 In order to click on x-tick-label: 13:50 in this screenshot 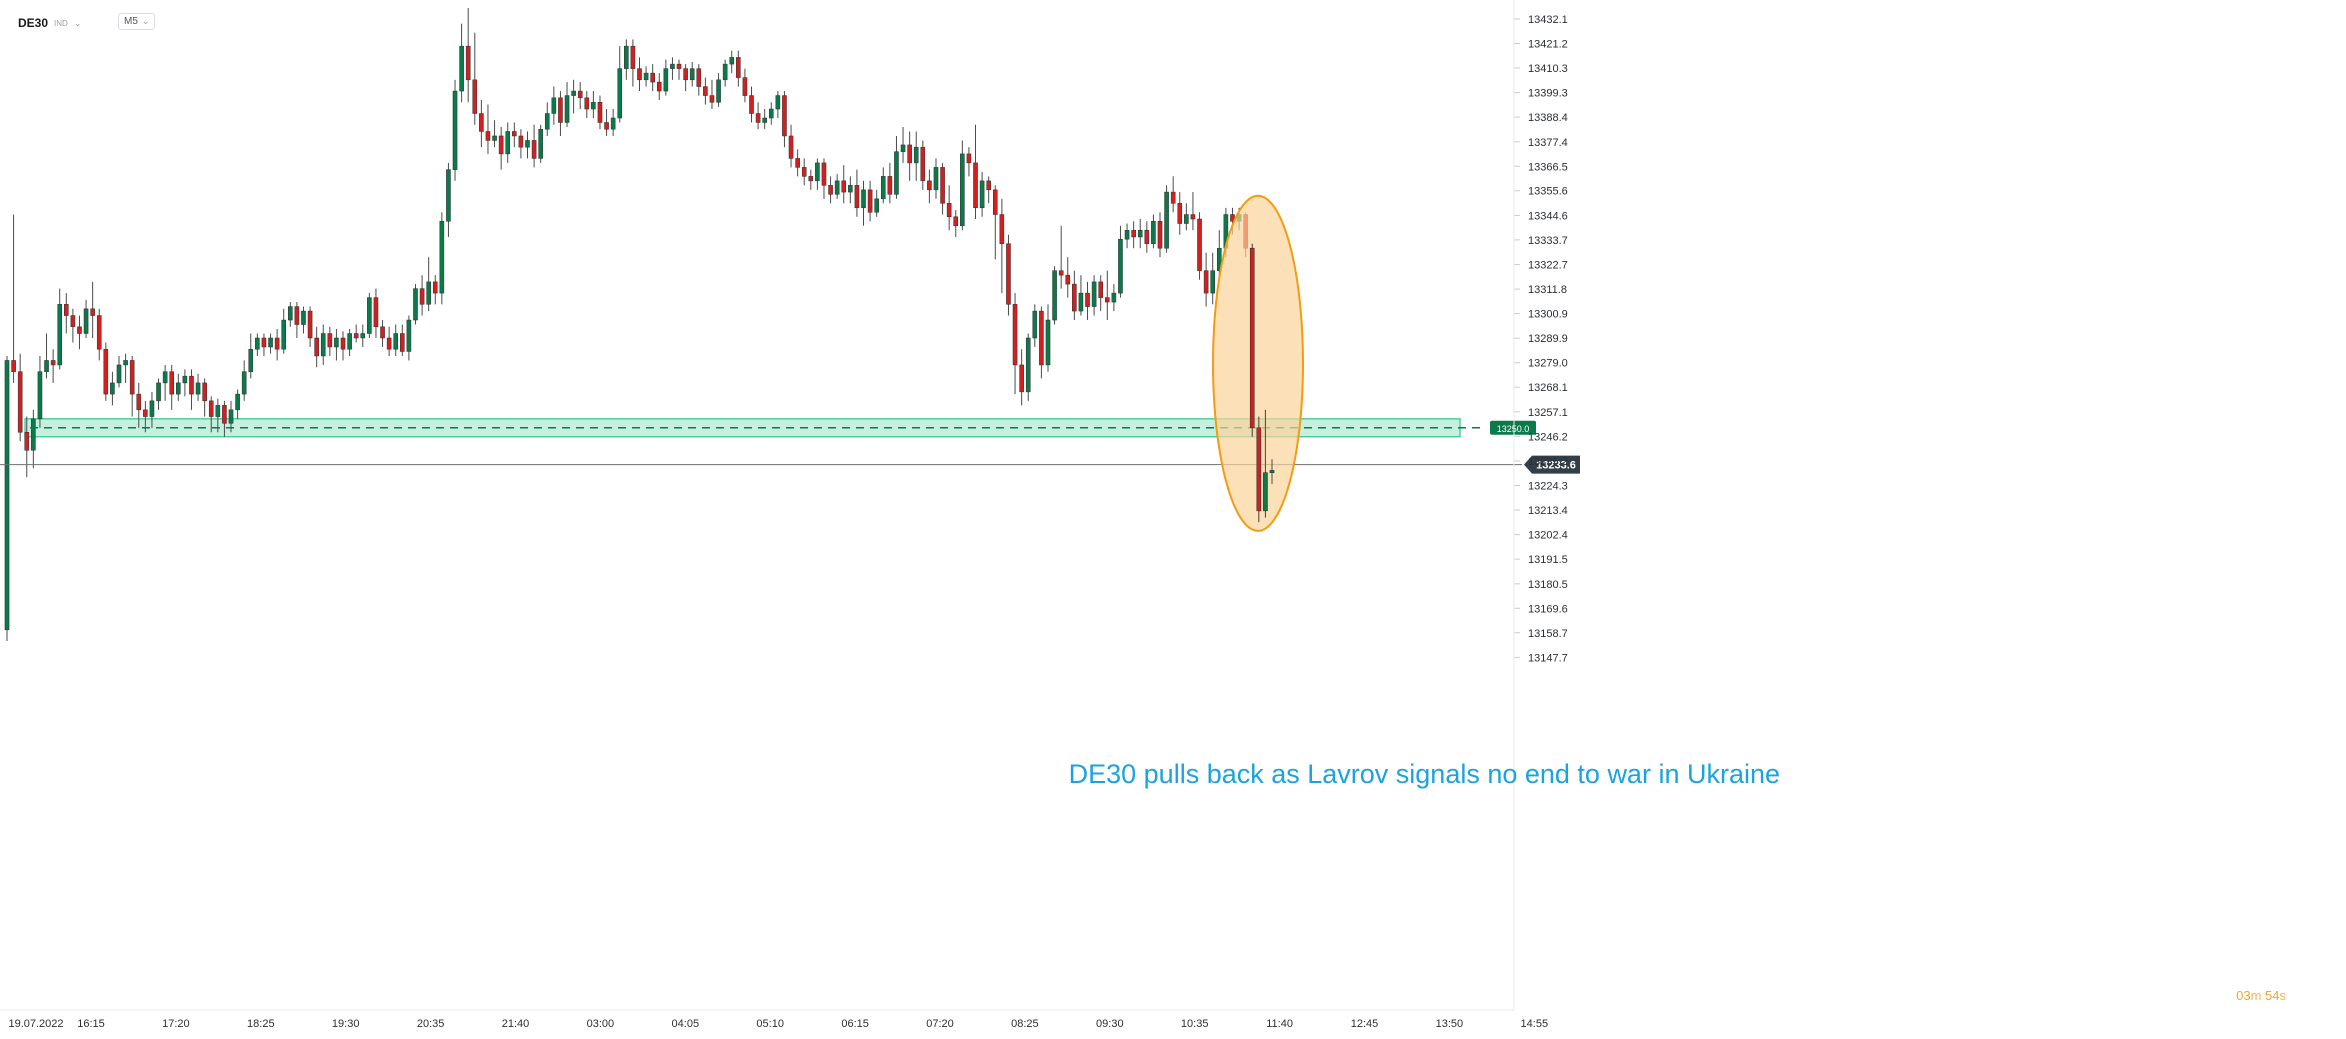, I will do `click(1450, 1024)`.